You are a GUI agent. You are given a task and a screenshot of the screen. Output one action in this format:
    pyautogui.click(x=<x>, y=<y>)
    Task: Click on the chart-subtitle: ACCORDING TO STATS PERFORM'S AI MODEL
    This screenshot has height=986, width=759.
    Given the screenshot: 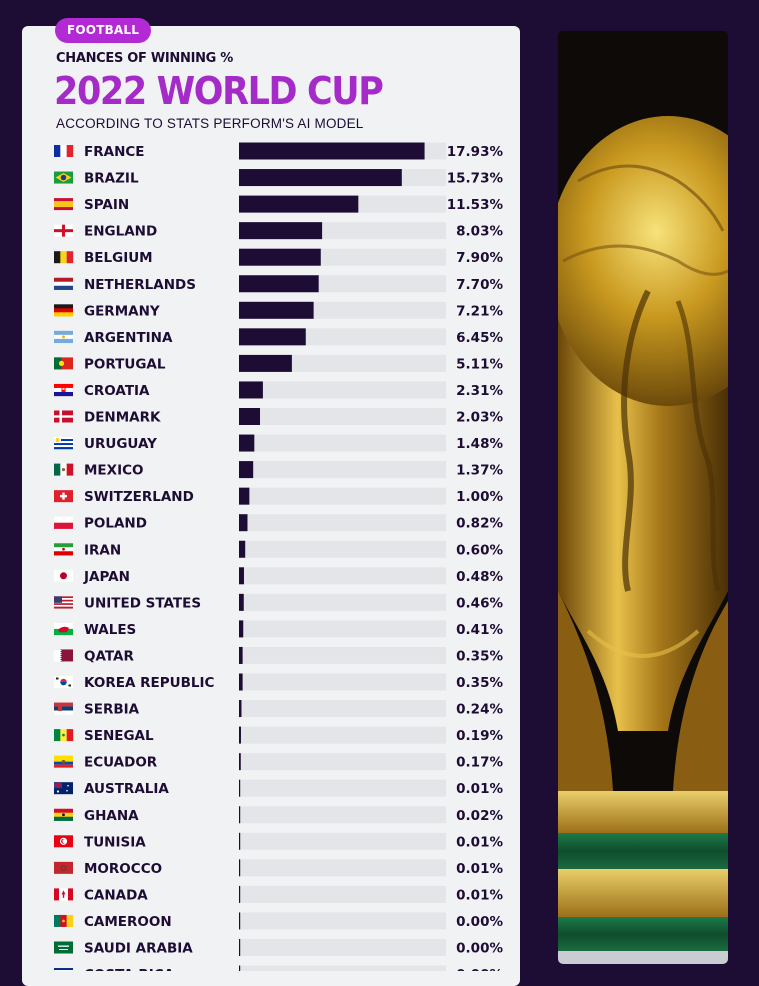 What is the action you would take?
    pyautogui.click(x=210, y=123)
    